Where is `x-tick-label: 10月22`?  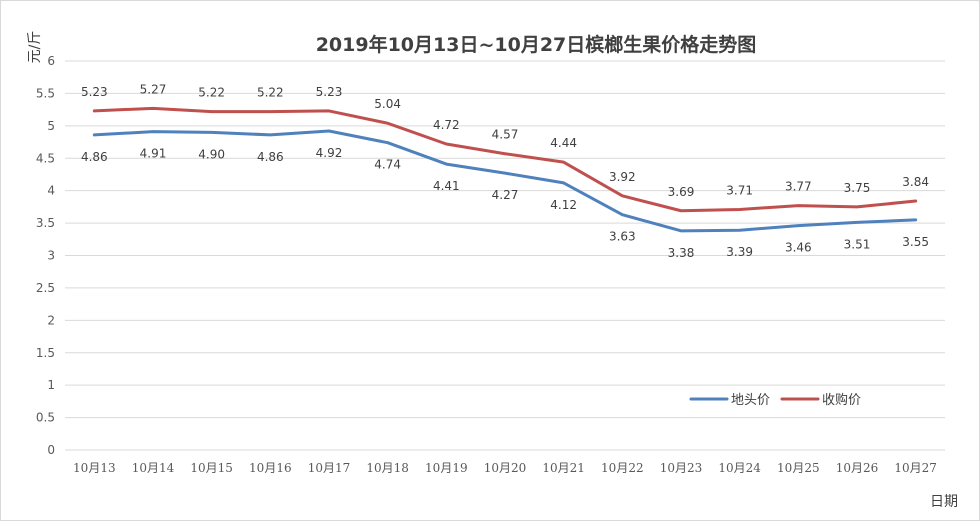 x-tick-label: 10月22 is located at coordinates (622, 468).